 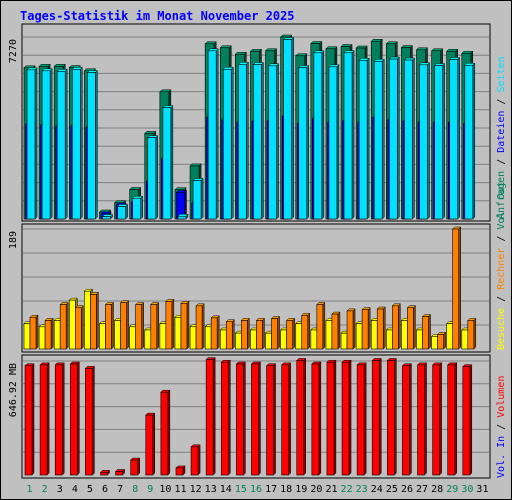 I want to click on x-tick-label-31: 31, so click(x=482, y=489).